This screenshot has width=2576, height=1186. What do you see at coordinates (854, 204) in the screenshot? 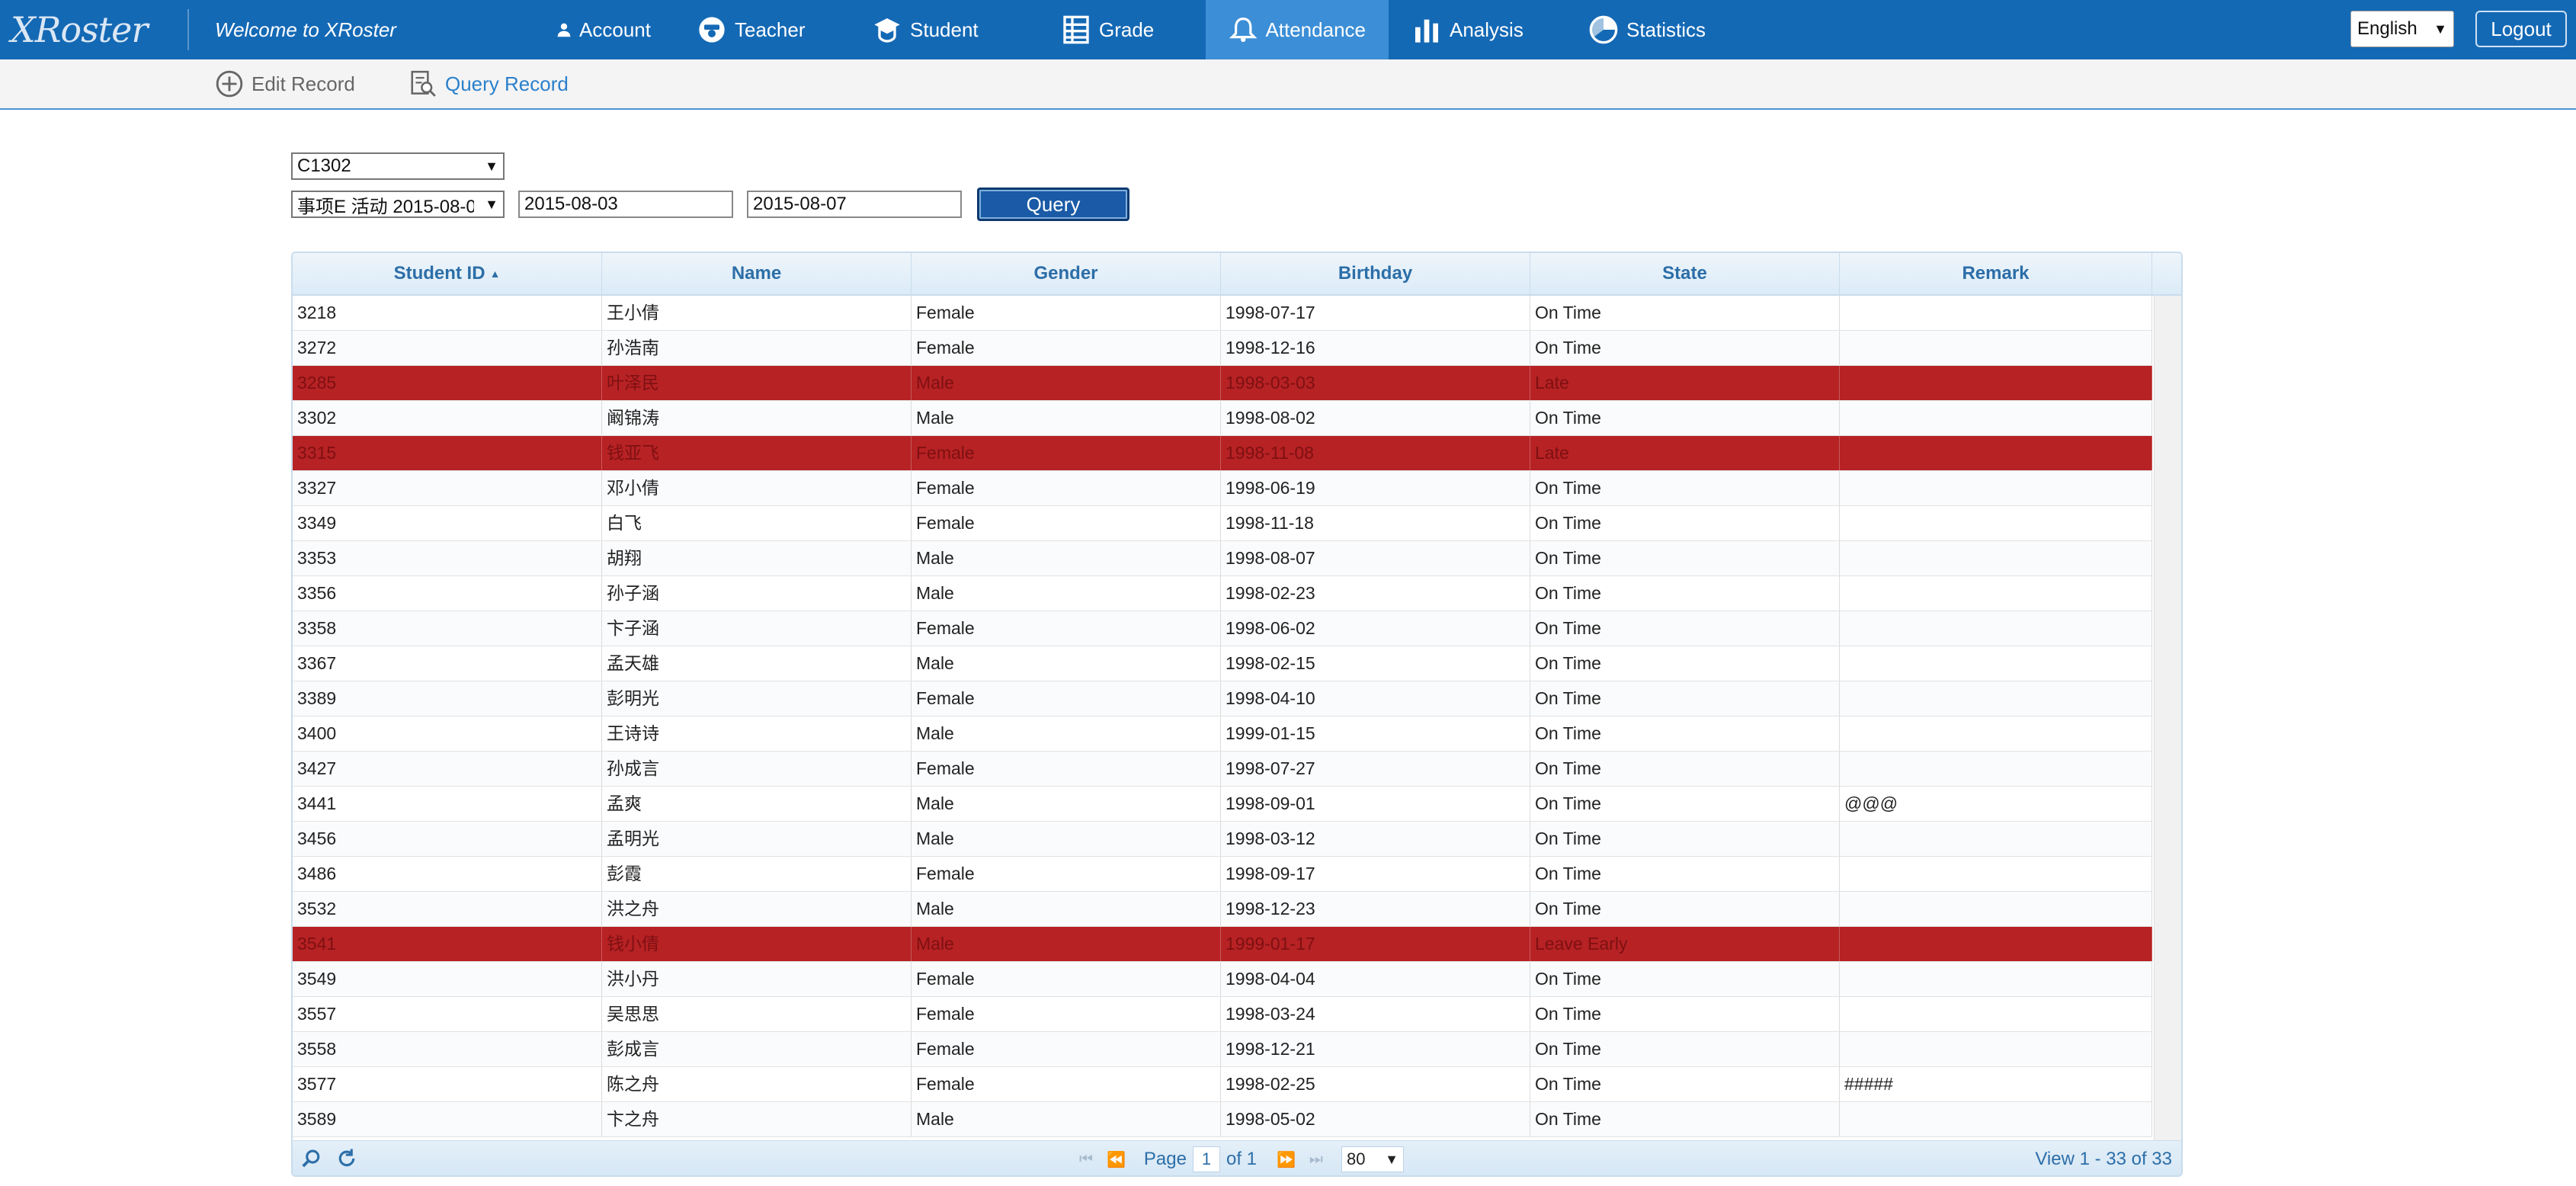
I see `end-date-input: 2015-08-07` at bounding box center [854, 204].